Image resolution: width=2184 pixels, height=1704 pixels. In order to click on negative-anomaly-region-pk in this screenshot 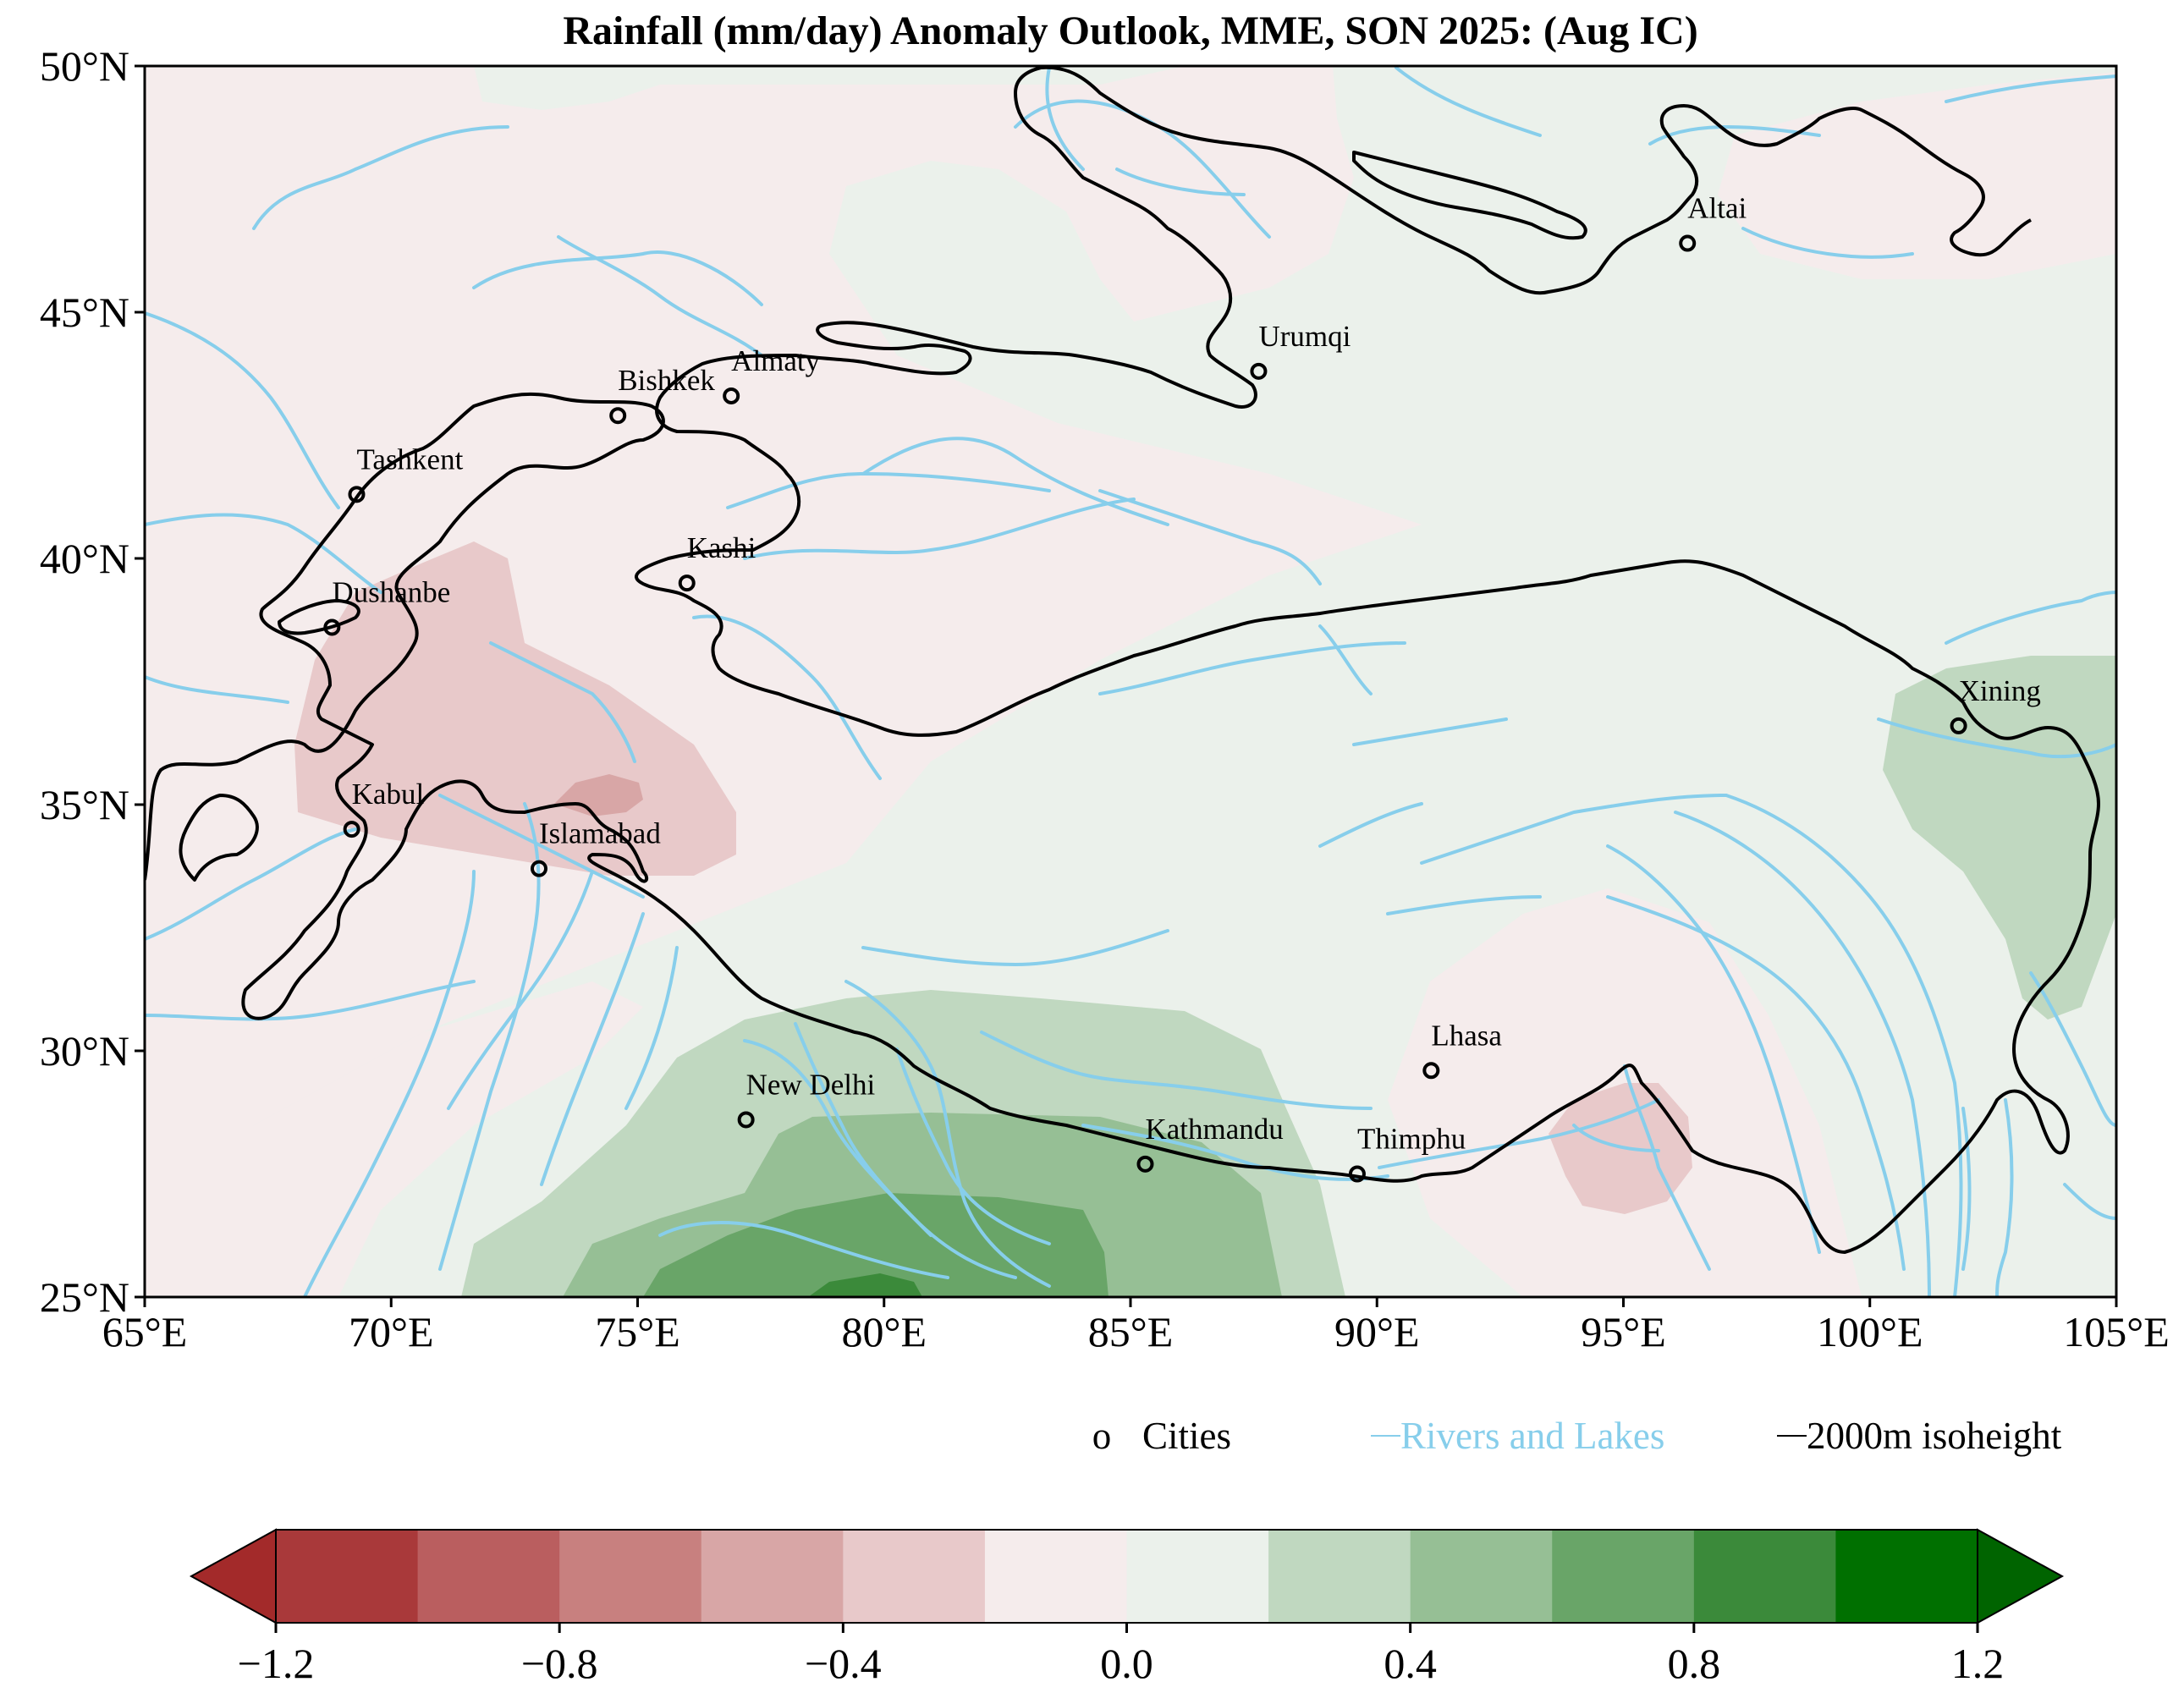, I will do `click(394, 1139)`.